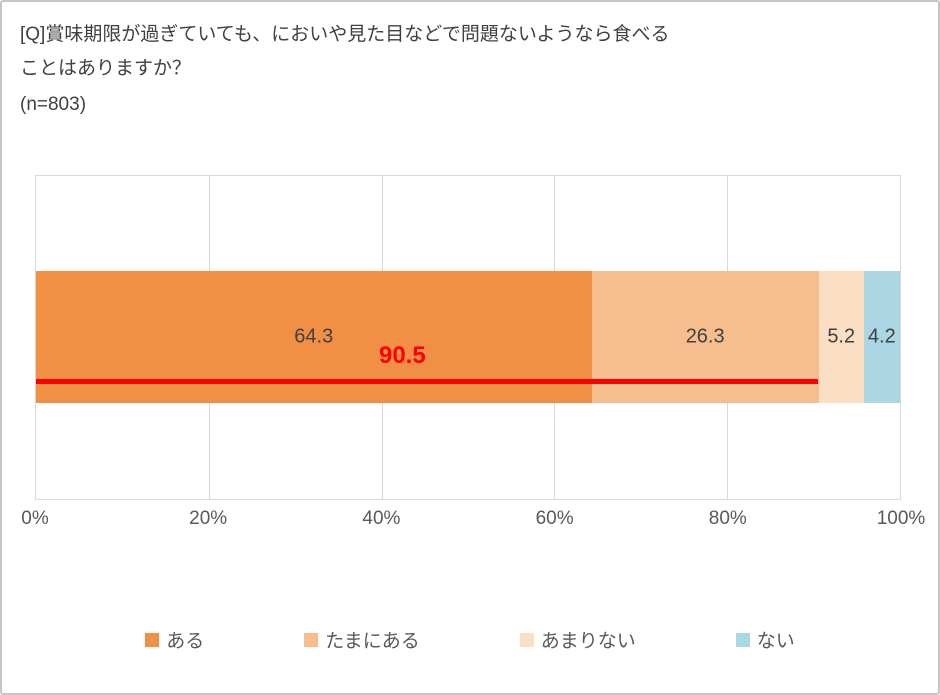 This screenshot has height=695, width=940. Describe the element at coordinates (901, 518) in the screenshot. I see `x-tick: 100%` at that location.